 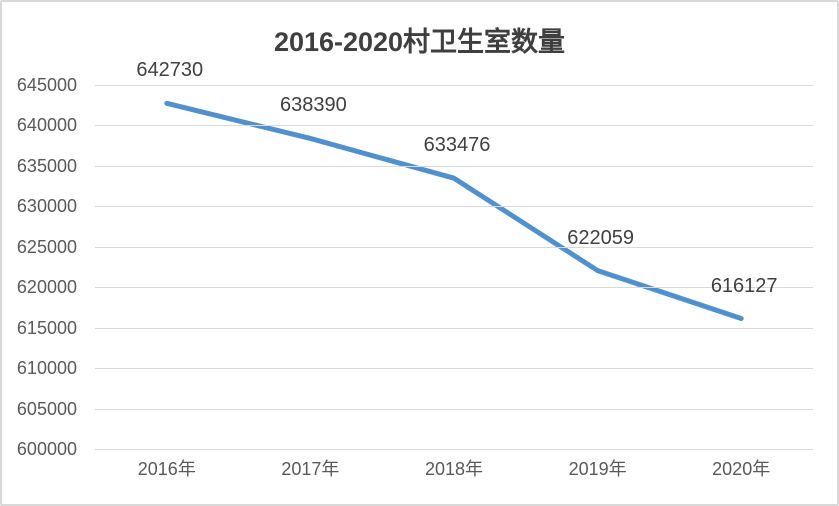 I want to click on y-axis-tick-label: 635000, so click(x=46, y=165).